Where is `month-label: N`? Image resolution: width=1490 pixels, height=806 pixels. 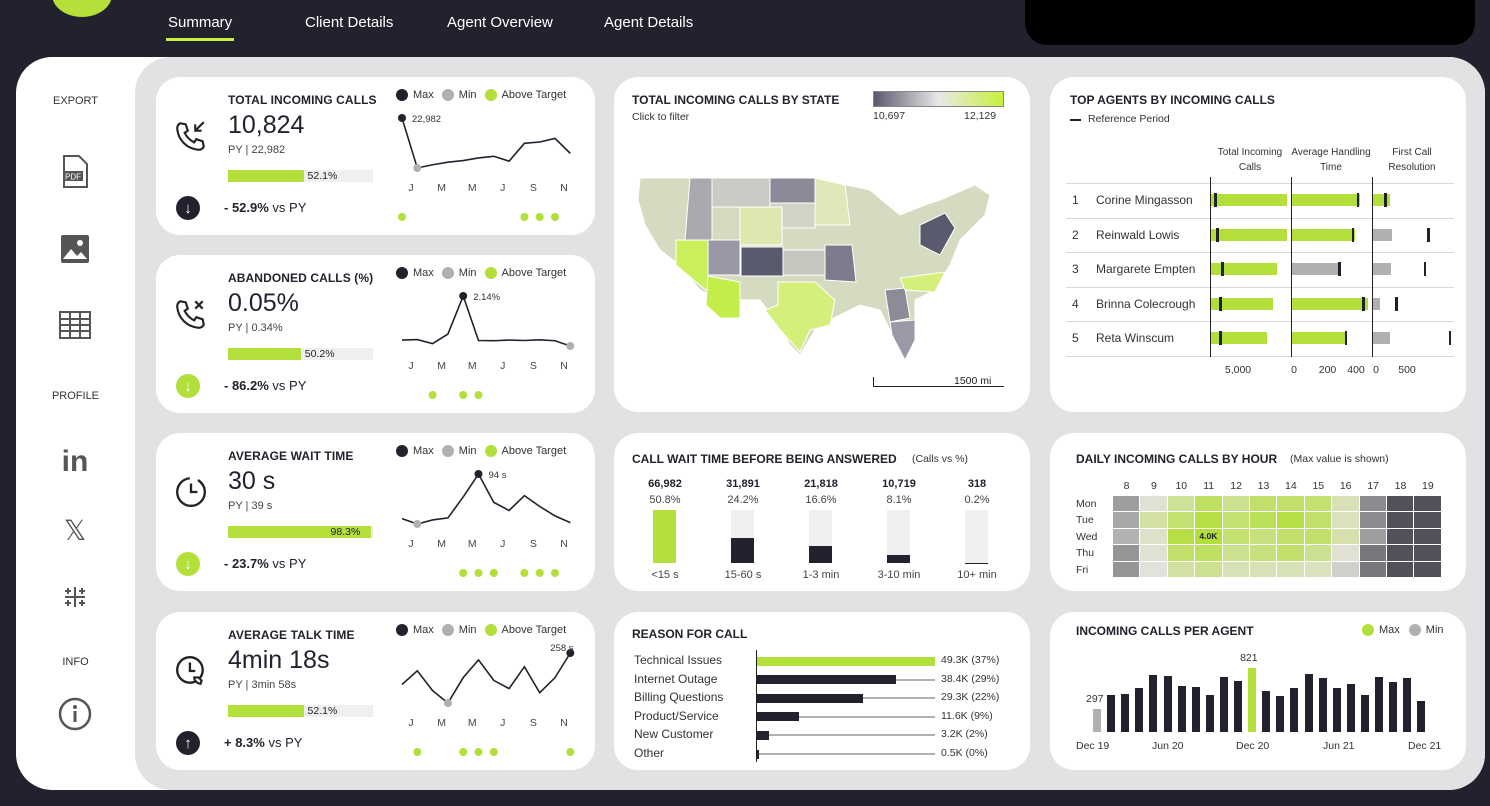
month-label: N is located at coordinates (564, 366).